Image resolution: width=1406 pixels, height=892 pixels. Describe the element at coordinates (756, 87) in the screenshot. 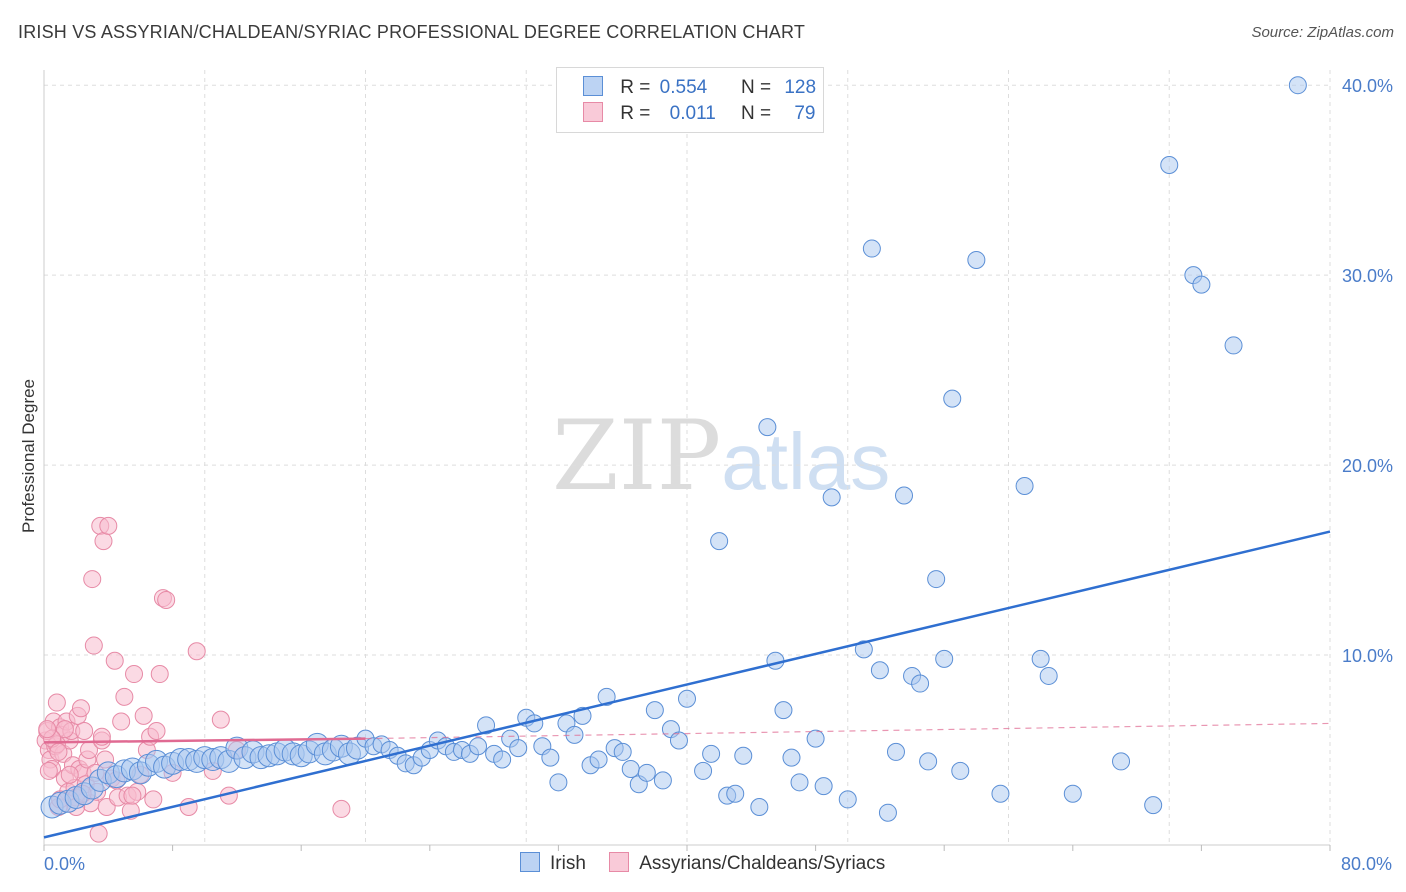

I see `irish-n-label: N =` at that location.